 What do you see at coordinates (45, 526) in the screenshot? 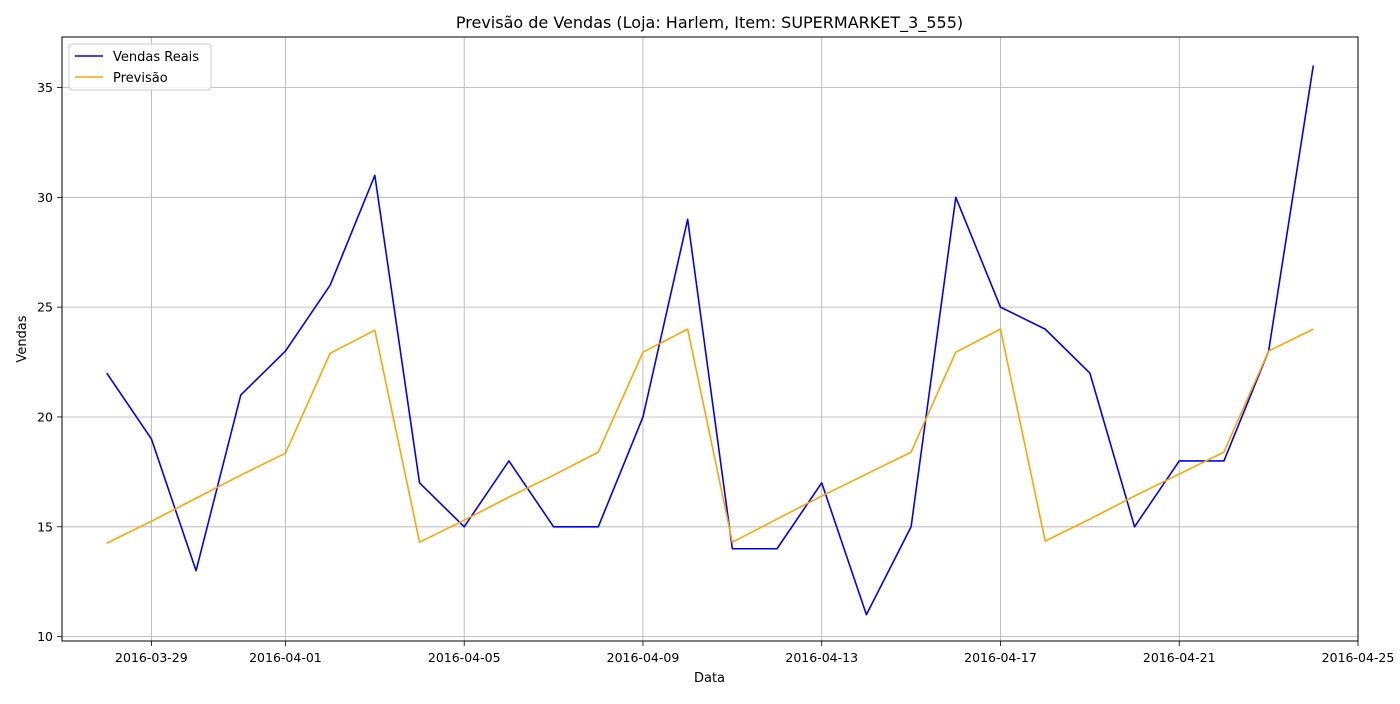
I see `y-tick-label: 15` at bounding box center [45, 526].